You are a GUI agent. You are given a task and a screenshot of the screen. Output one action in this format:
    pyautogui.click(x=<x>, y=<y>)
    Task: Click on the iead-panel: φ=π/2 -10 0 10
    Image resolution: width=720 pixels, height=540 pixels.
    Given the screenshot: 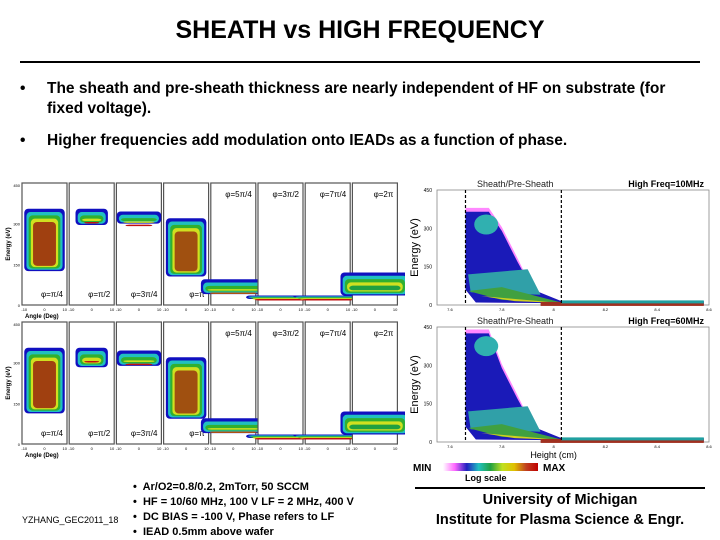 What is the action you would take?
    pyautogui.click(x=92, y=247)
    